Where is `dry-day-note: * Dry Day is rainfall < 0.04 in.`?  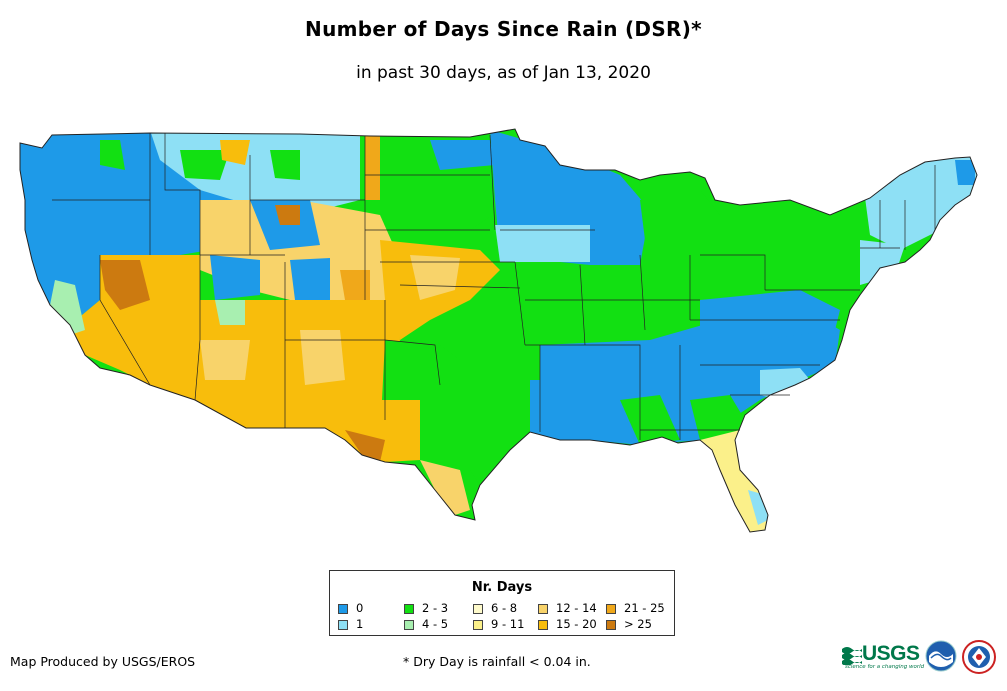
dry-day-note: * Dry Day is rainfall < 0.04 in. is located at coordinates (497, 661).